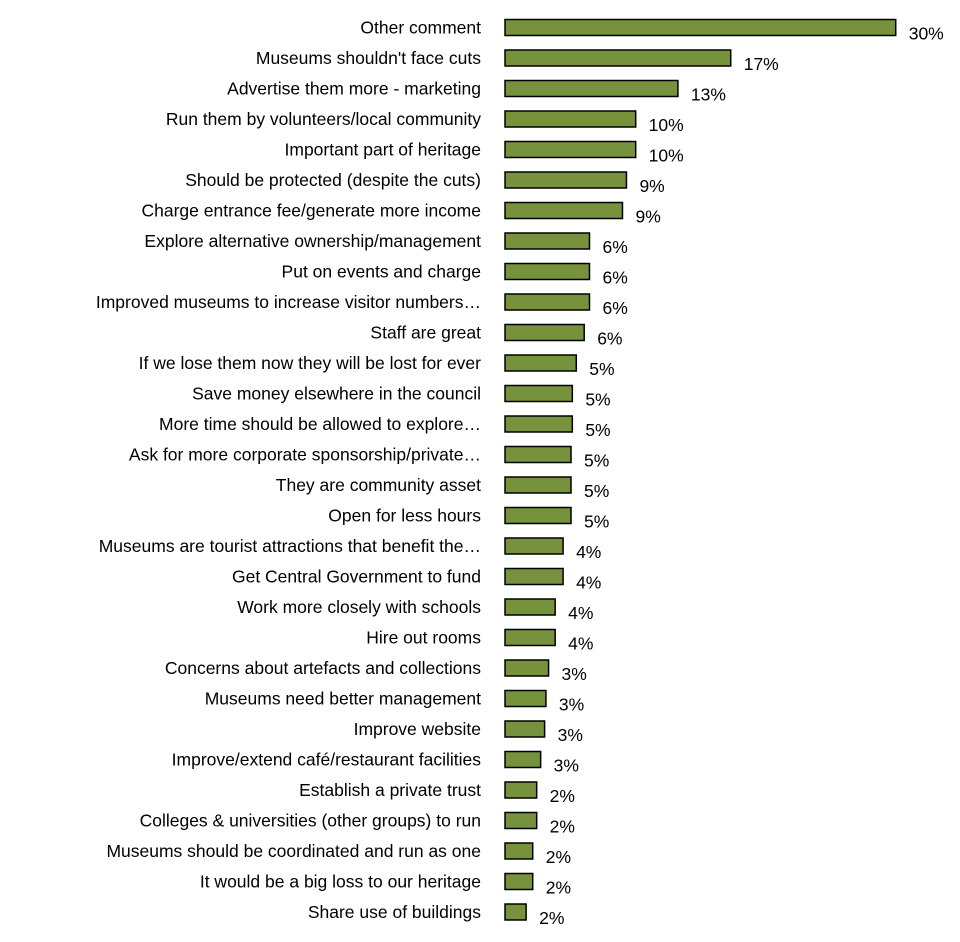  What do you see at coordinates (311, 211) in the screenshot?
I see `category-label: Charge entrance fee/generate more income` at bounding box center [311, 211].